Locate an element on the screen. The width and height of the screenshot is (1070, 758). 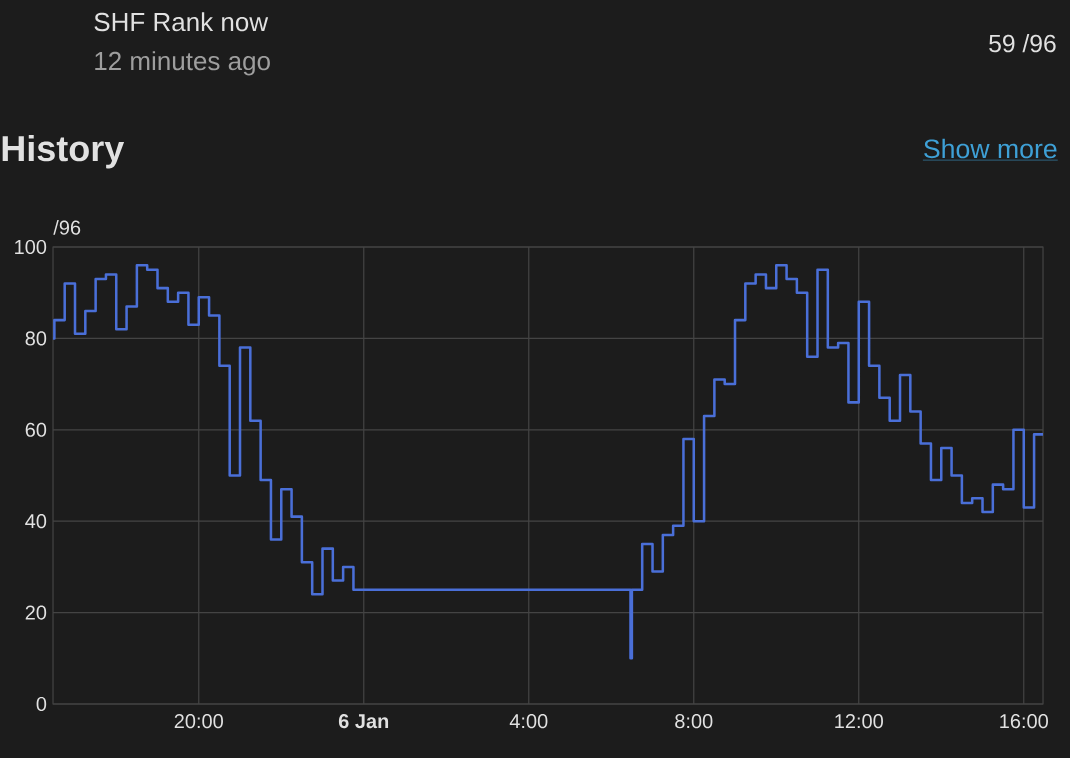
x-tick-label: 16:00 is located at coordinates (1024, 721).